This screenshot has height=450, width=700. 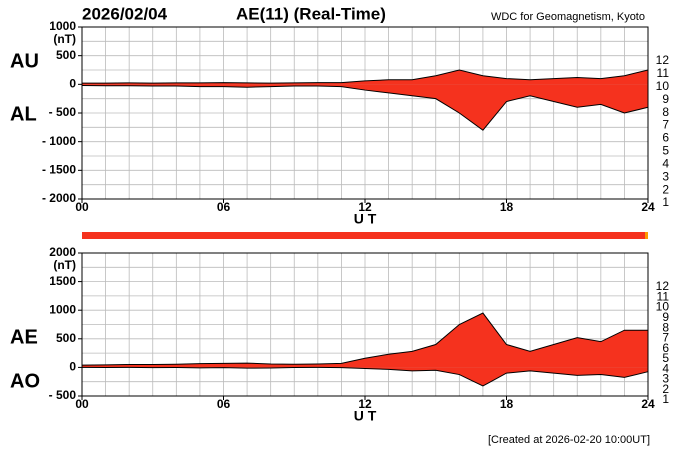 What do you see at coordinates (59, 170) in the screenshot?
I see `y-tick-label: - 1500` at bounding box center [59, 170].